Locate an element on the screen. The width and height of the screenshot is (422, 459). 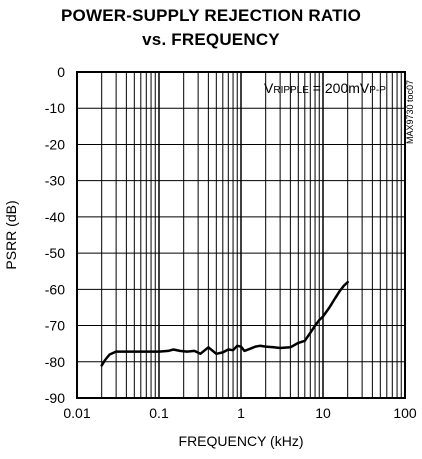
y-tick-label: -30 is located at coordinates (55, 181).